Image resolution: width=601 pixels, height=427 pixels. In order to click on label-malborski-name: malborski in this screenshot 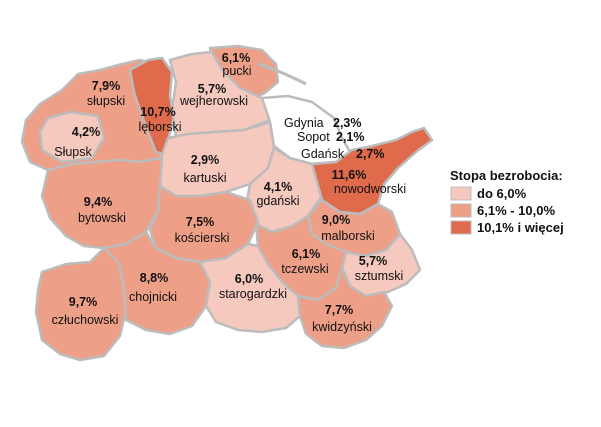, I will do `click(348, 236)`.